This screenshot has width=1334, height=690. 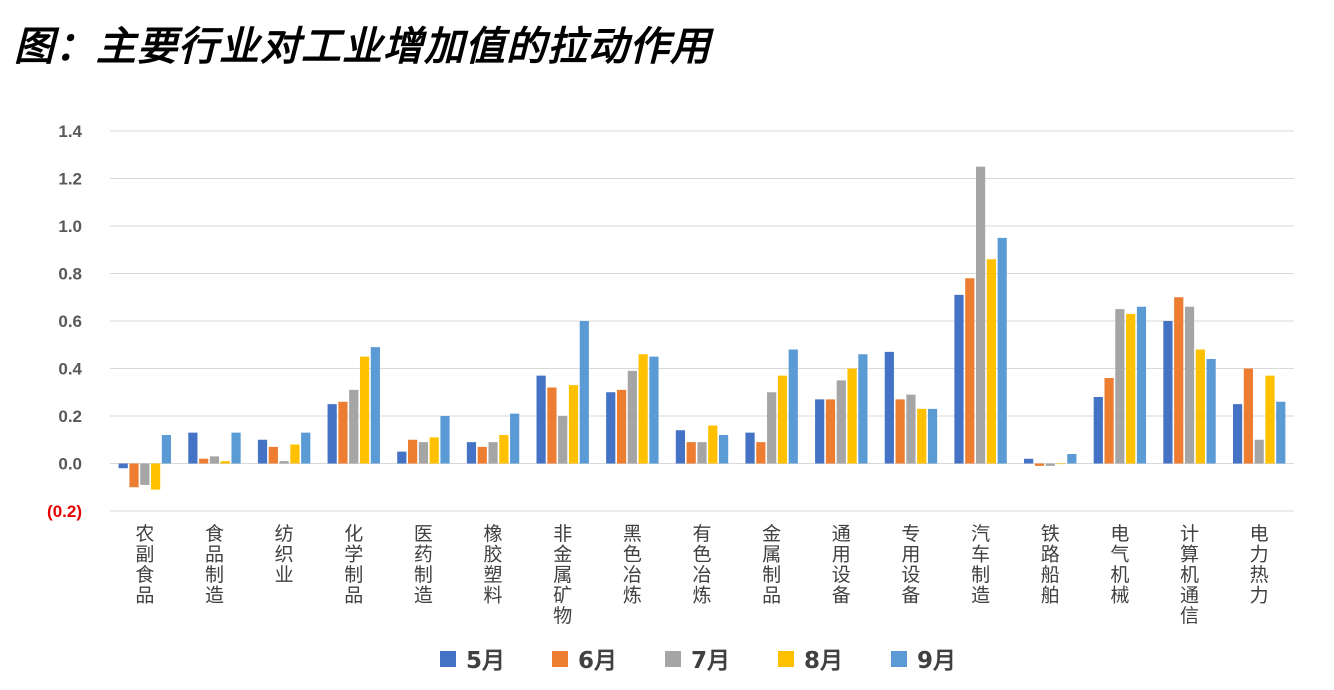 I want to click on y-tick-label: 0.2, so click(x=70, y=416).